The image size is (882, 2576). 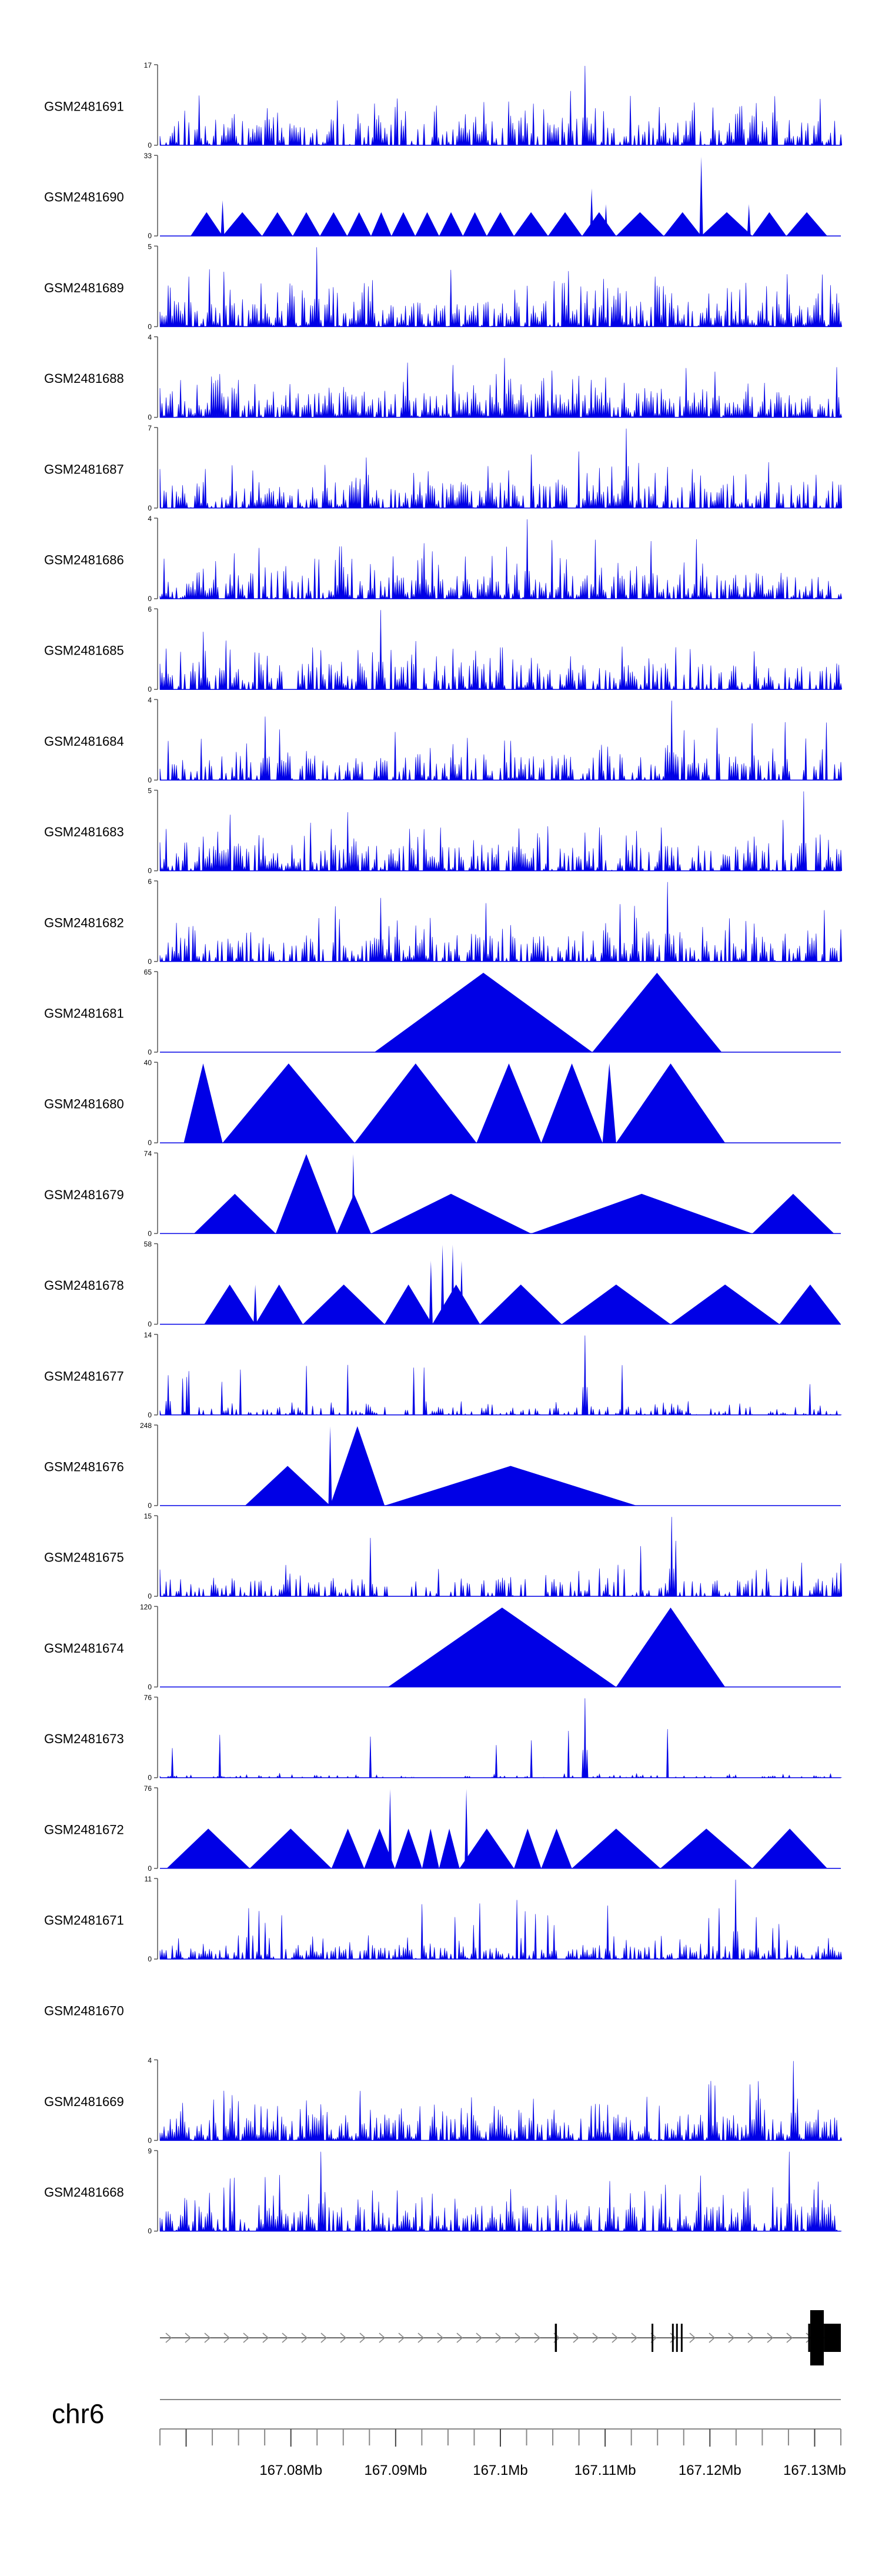 I want to click on track-GSM2481668: GSM2481668 9 0, so click(x=443, y=2191).